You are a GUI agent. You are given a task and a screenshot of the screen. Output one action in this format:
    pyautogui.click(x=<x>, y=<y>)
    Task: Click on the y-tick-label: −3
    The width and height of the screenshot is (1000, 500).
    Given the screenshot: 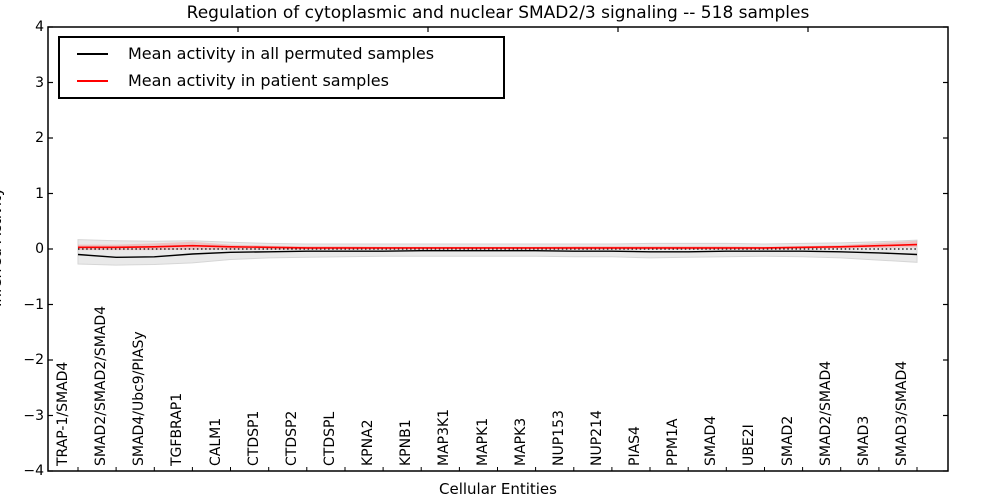 What is the action you would take?
    pyautogui.click(x=33, y=415)
    